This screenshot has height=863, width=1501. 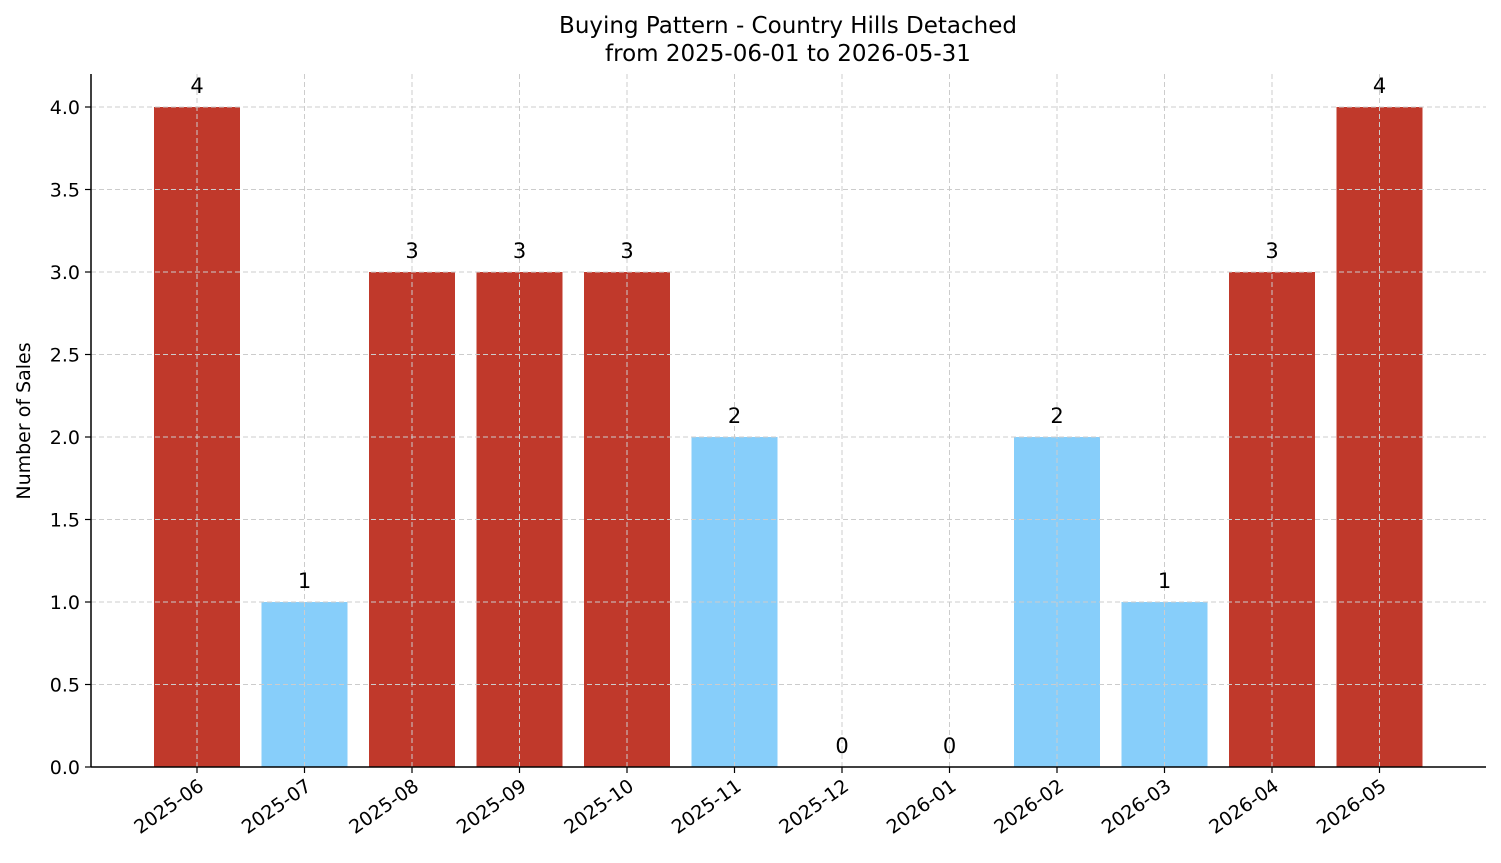 What do you see at coordinates (1137, 807) in the screenshot?
I see `x-tick-label: 2026-03` at bounding box center [1137, 807].